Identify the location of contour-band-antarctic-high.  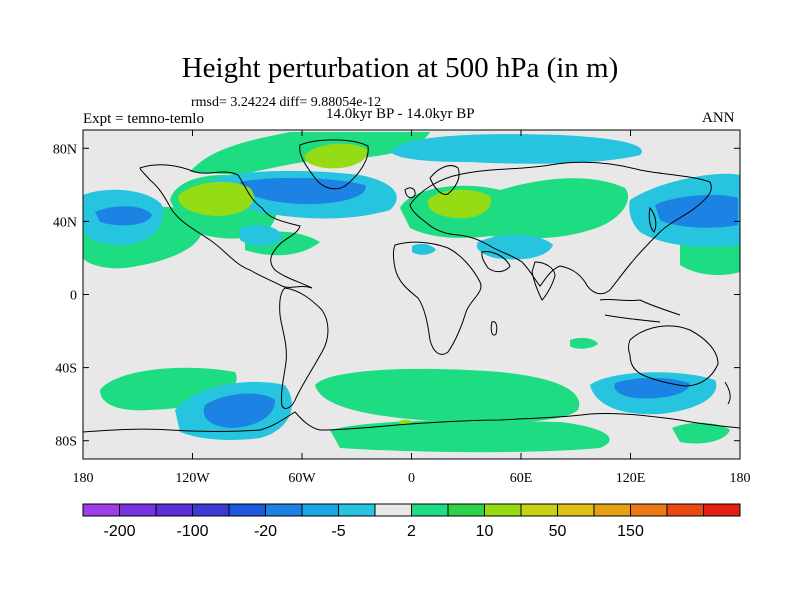
(405, 422).